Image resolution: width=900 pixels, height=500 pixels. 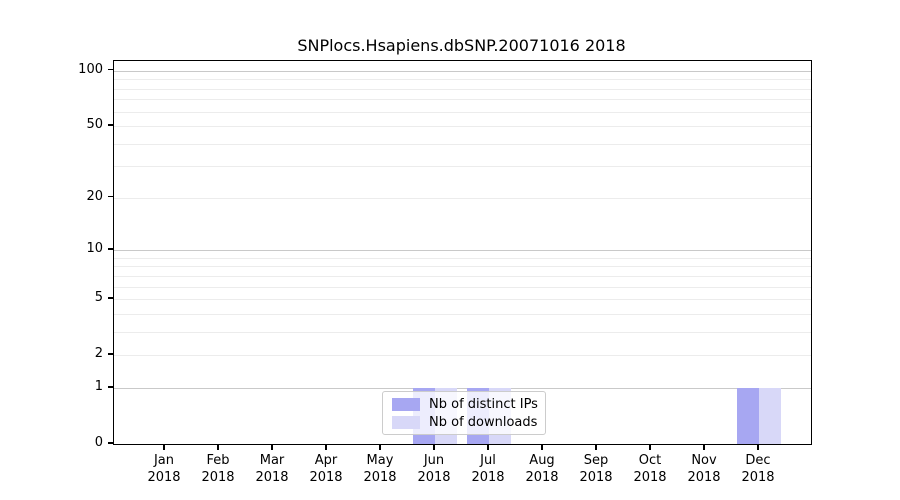 What do you see at coordinates (434, 460) in the screenshot?
I see `x-tick-month: Jun` at bounding box center [434, 460].